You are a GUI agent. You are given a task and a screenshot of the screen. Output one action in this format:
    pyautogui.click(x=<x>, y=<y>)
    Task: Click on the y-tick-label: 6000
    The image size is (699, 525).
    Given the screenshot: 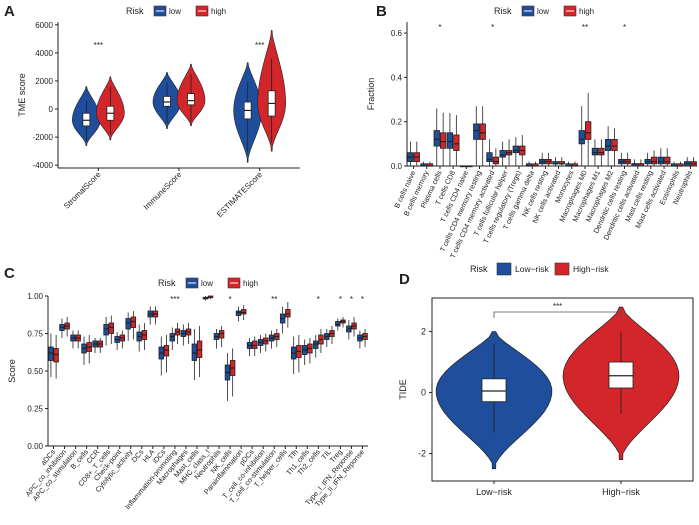 What is the action you would take?
    pyautogui.click(x=44, y=25)
    